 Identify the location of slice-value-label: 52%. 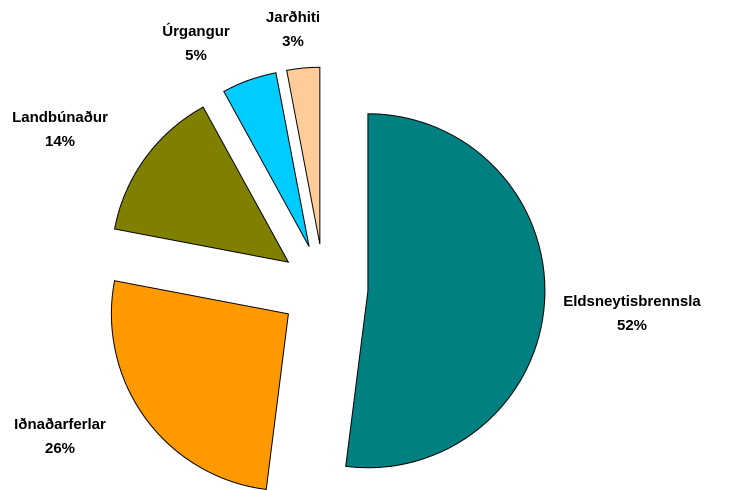
(632, 325).